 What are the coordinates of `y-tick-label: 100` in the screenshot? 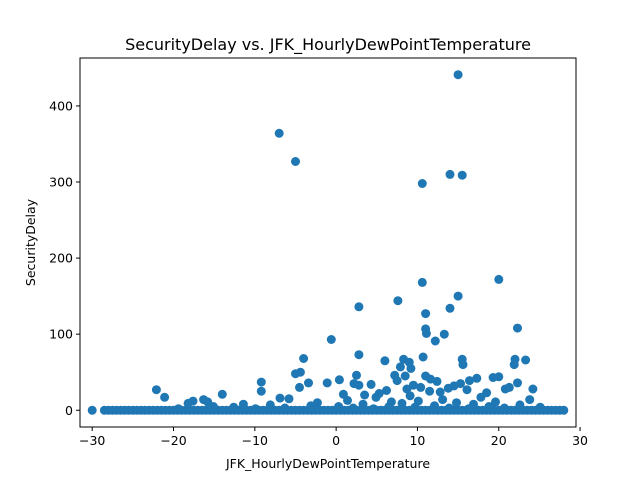 It's located at (61, 334).